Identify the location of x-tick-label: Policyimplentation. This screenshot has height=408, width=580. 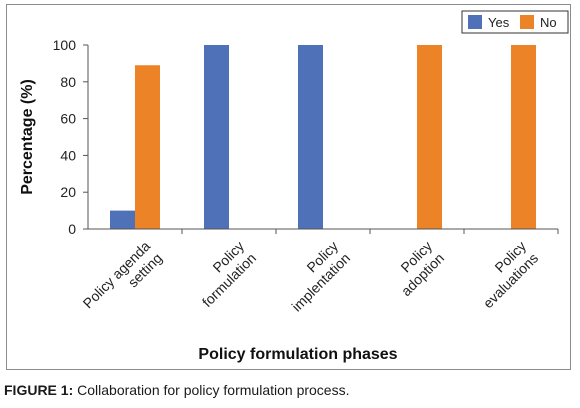
(314, 276).